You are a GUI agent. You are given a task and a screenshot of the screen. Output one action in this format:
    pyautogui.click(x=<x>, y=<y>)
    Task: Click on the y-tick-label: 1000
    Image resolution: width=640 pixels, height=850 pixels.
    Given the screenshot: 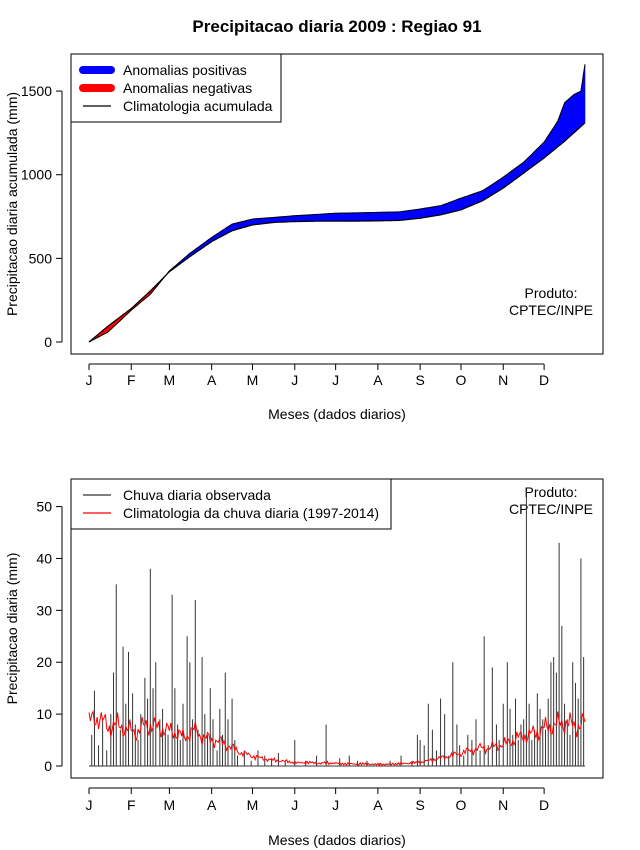 What is the action you would take?
    pyautogui.click(x=36, y=175)
    